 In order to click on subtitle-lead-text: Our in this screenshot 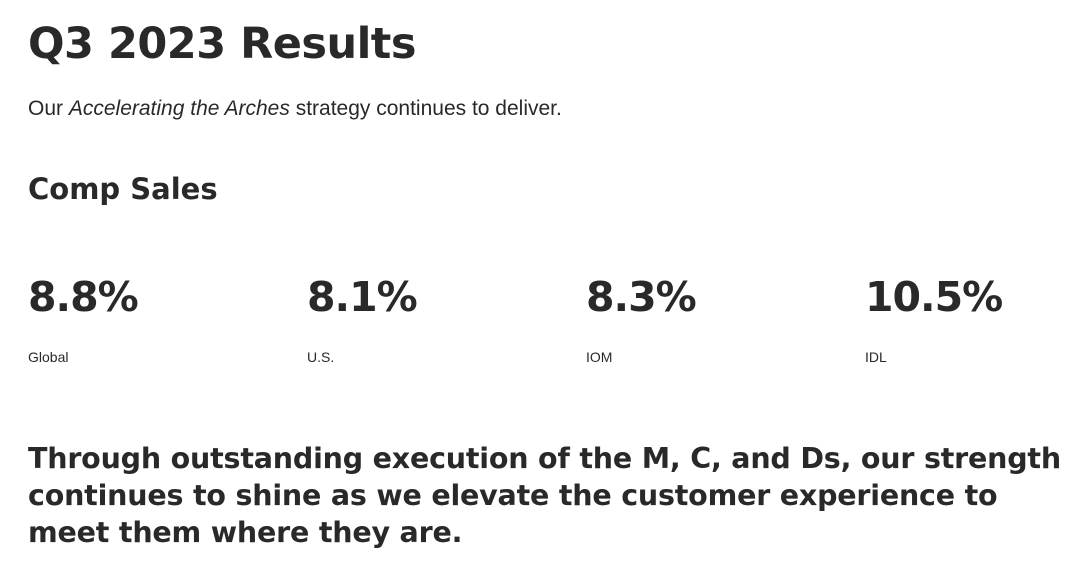, I will do `click(48, 108)`.